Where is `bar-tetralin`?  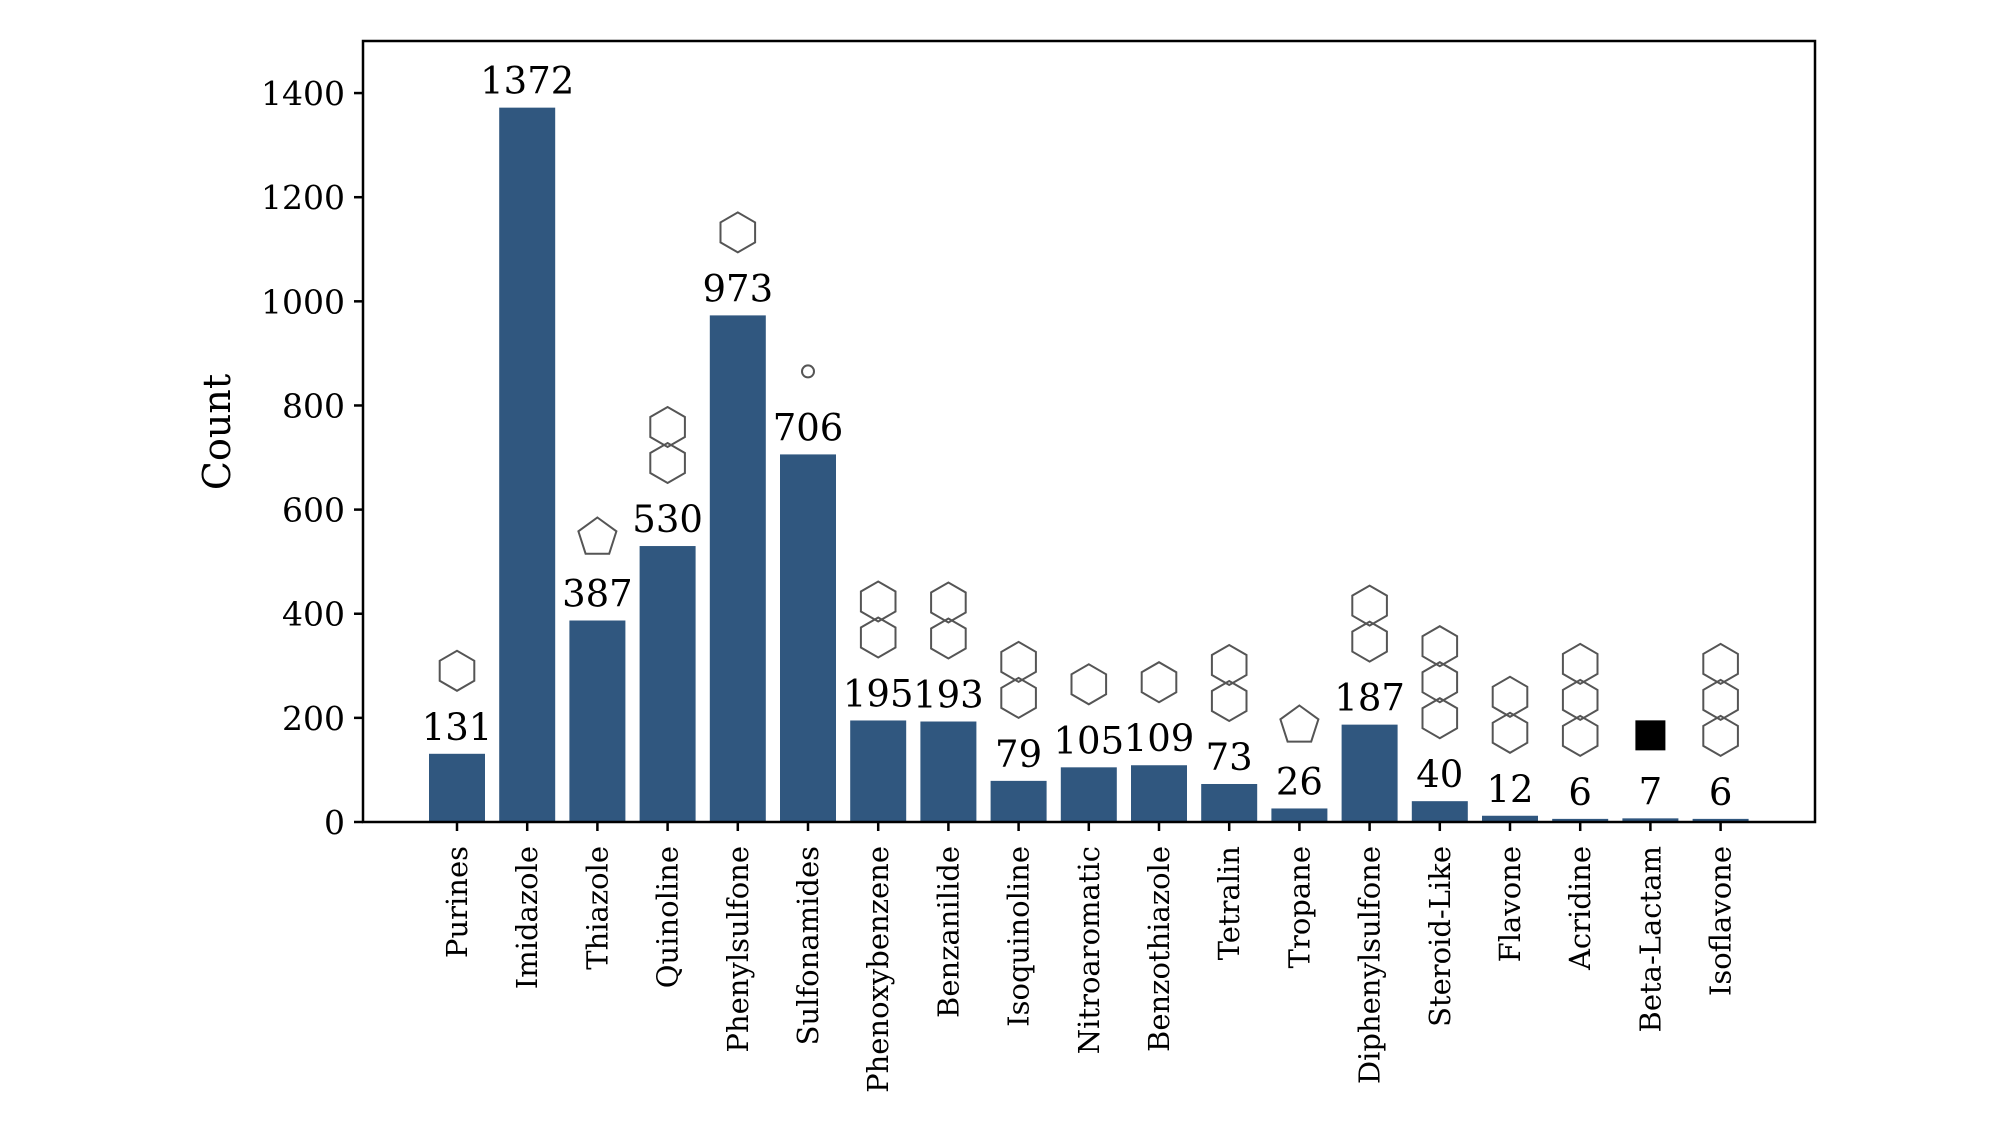 bar-tetralin is located at coordinates (1229, 802).